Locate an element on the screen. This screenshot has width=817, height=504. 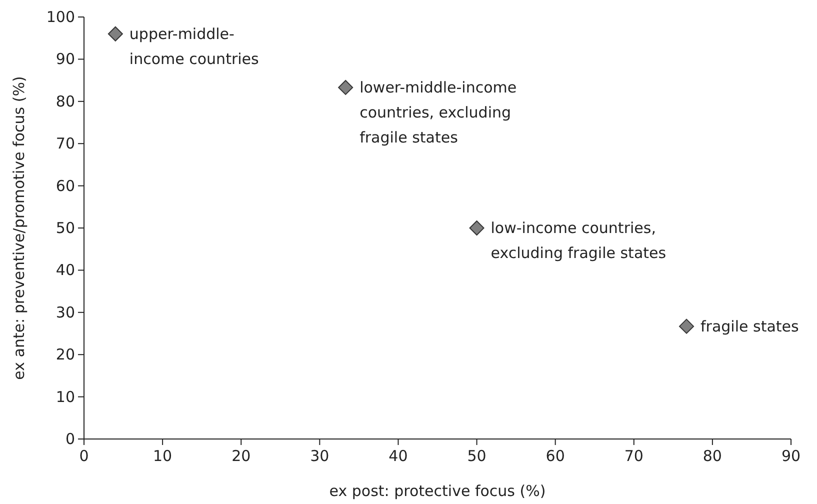
annotation: lower-middle-income countries, excluding fragile states is located at coordinates (438, 112).